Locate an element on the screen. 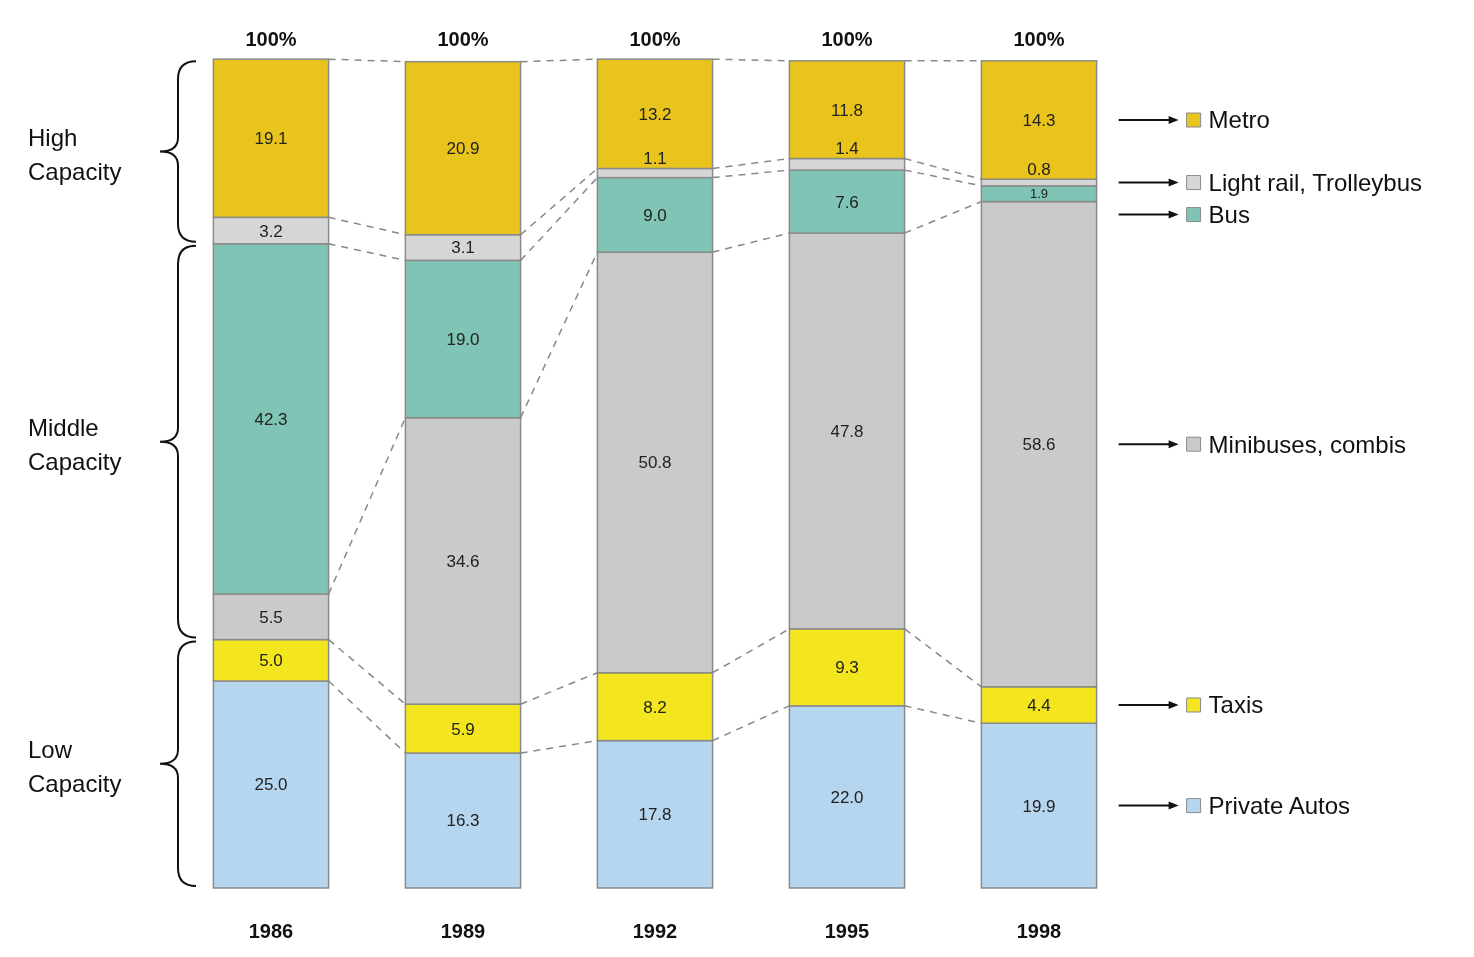  data-label: 1.1 is located at coordinates (655, 159).